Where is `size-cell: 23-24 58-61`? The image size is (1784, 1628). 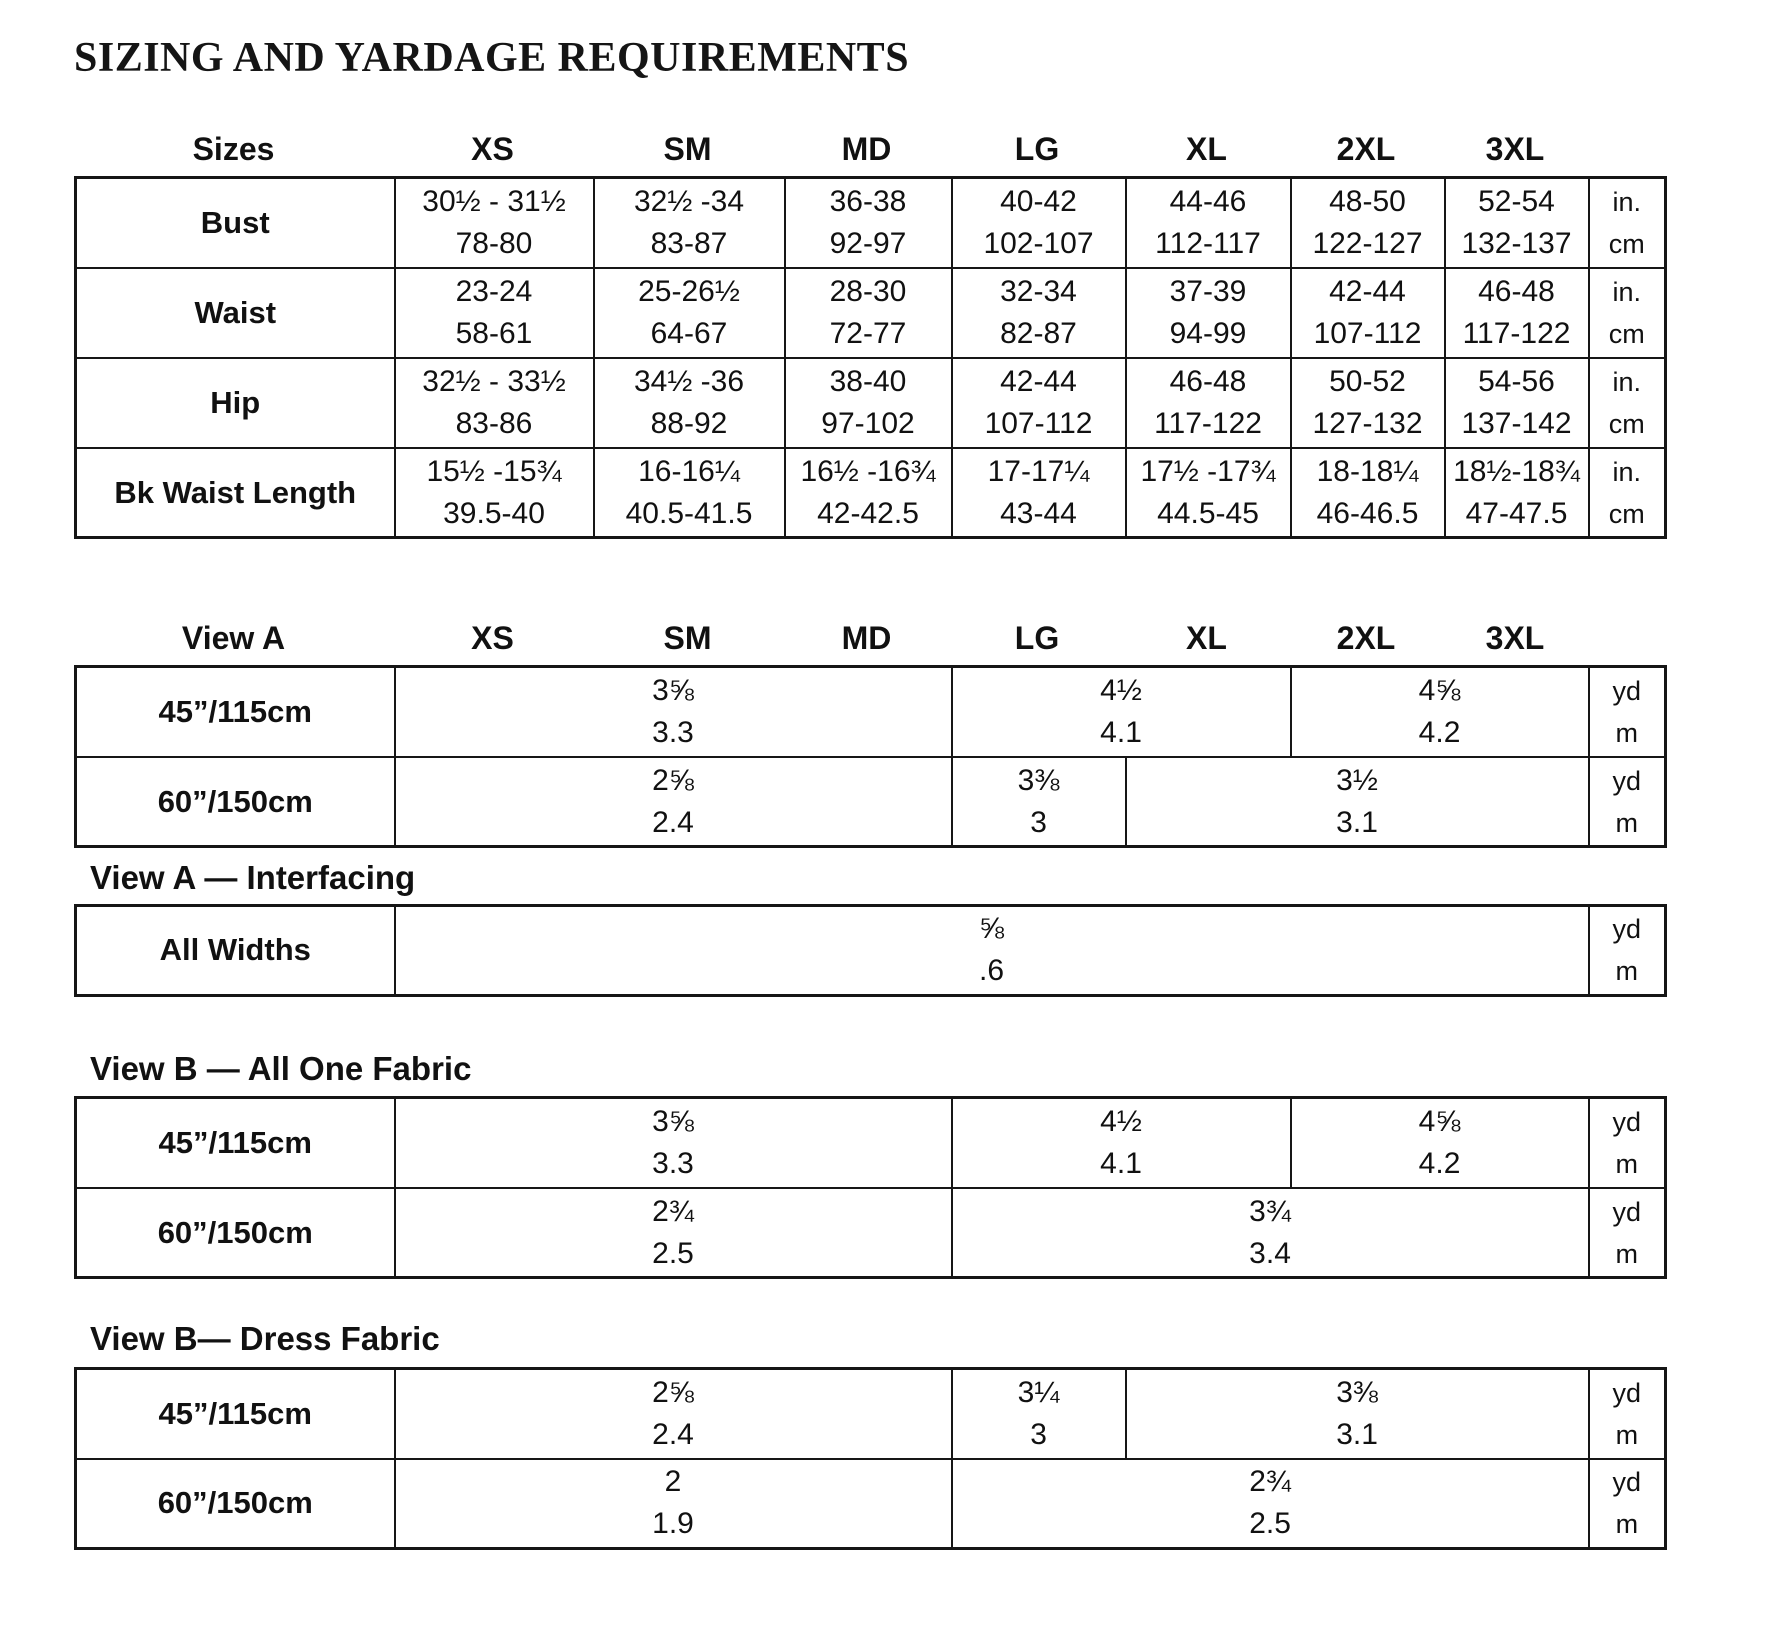 size-cell: 23-24 58-61 is located at coordinates (494, 312).